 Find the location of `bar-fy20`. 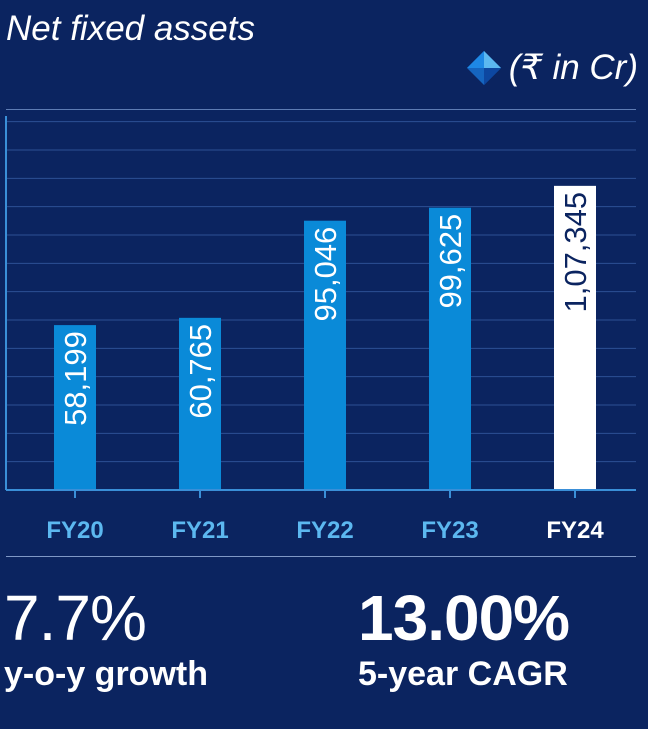

bar-fy20 is located at coordinates (75, 407).